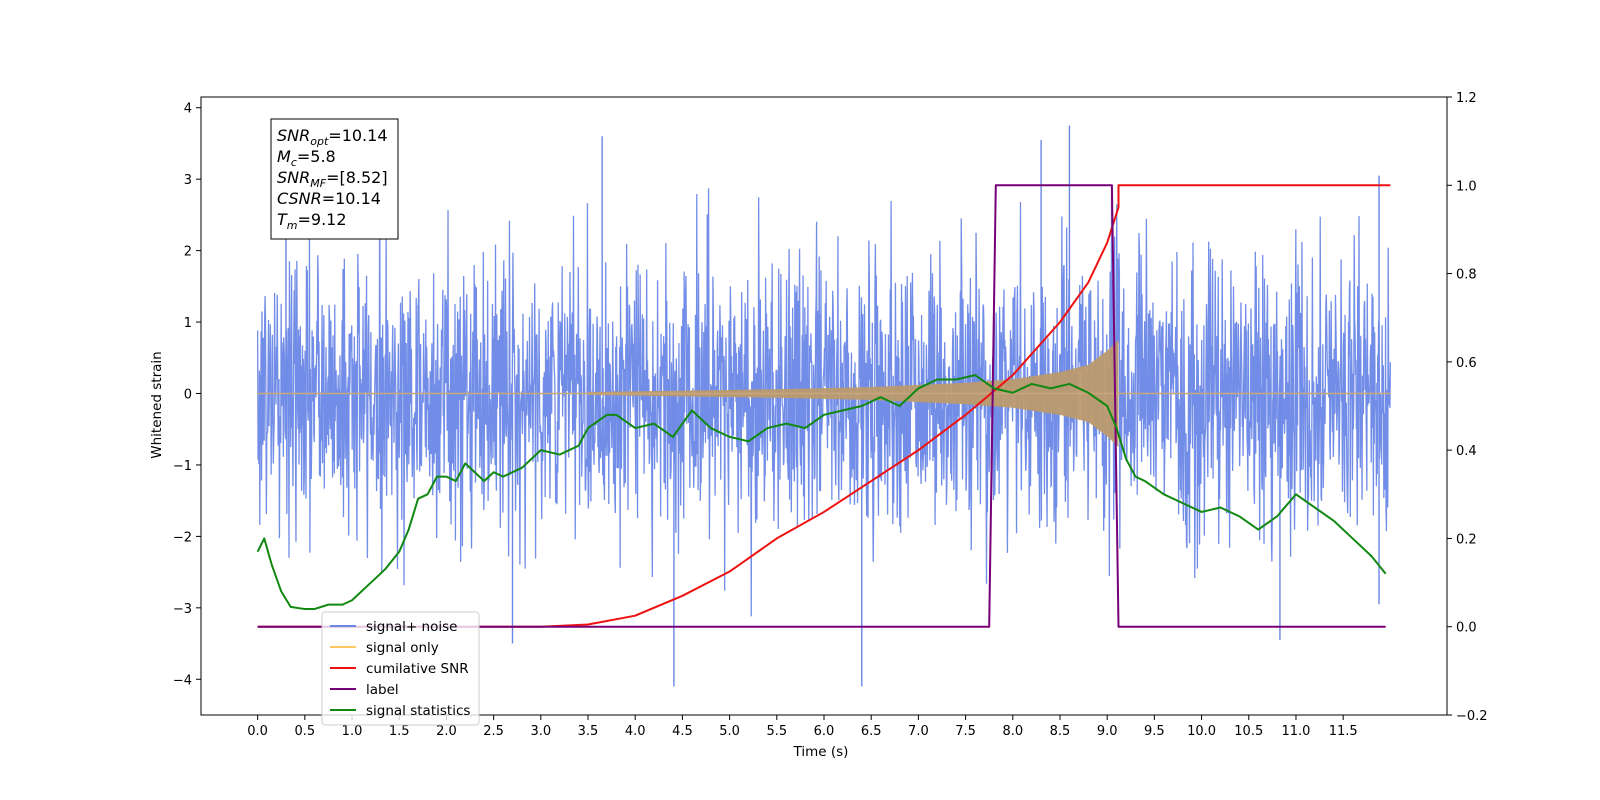 Image resolution: width=1600 pixels, height=800 pixels. Describe the element at coordinates (188, 180) in the screenshot. I see `y-tick-label: 3` at that location.